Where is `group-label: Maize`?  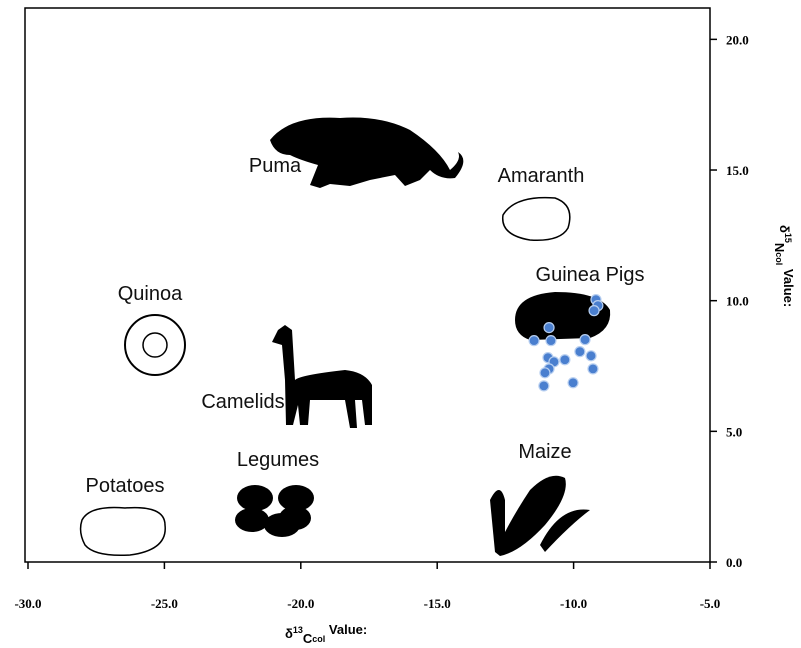
group-label: Maize is located at coordinates (544, 452).